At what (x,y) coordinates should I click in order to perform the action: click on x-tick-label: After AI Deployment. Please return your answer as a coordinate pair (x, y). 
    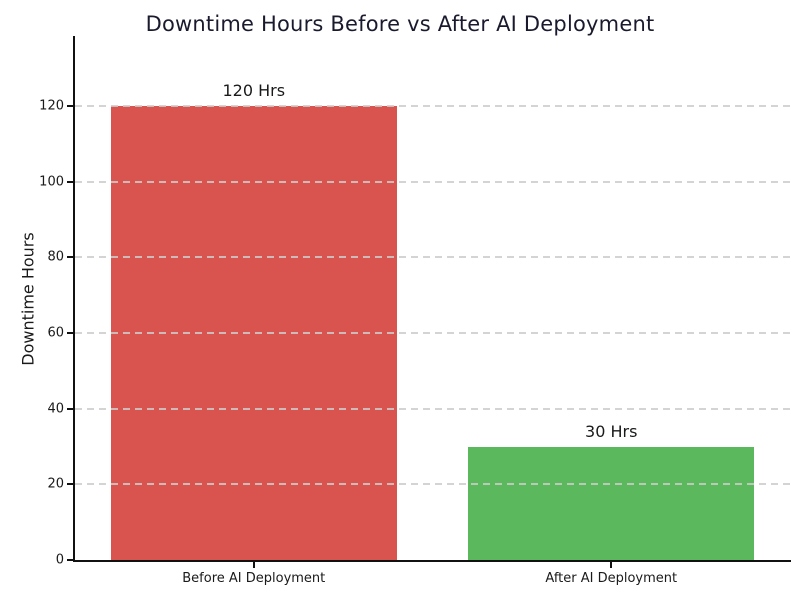
    Looking at the image, I should click on (611, 578).